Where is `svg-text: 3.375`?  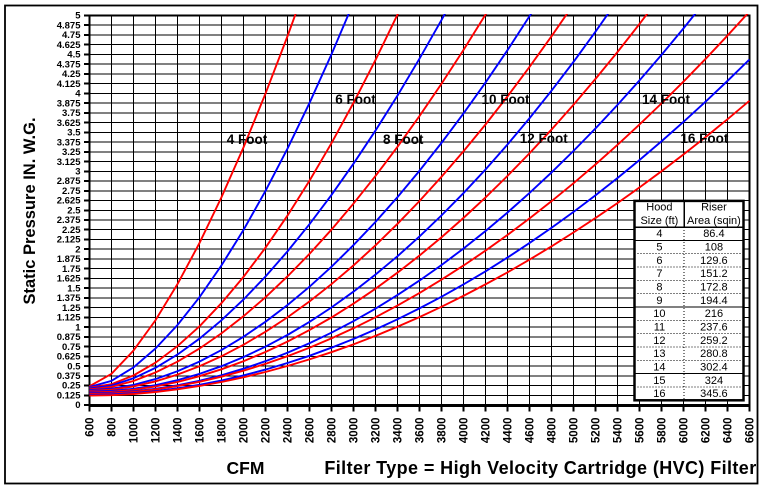
svg-text: 3.375 is located at coordinates (69, 142).